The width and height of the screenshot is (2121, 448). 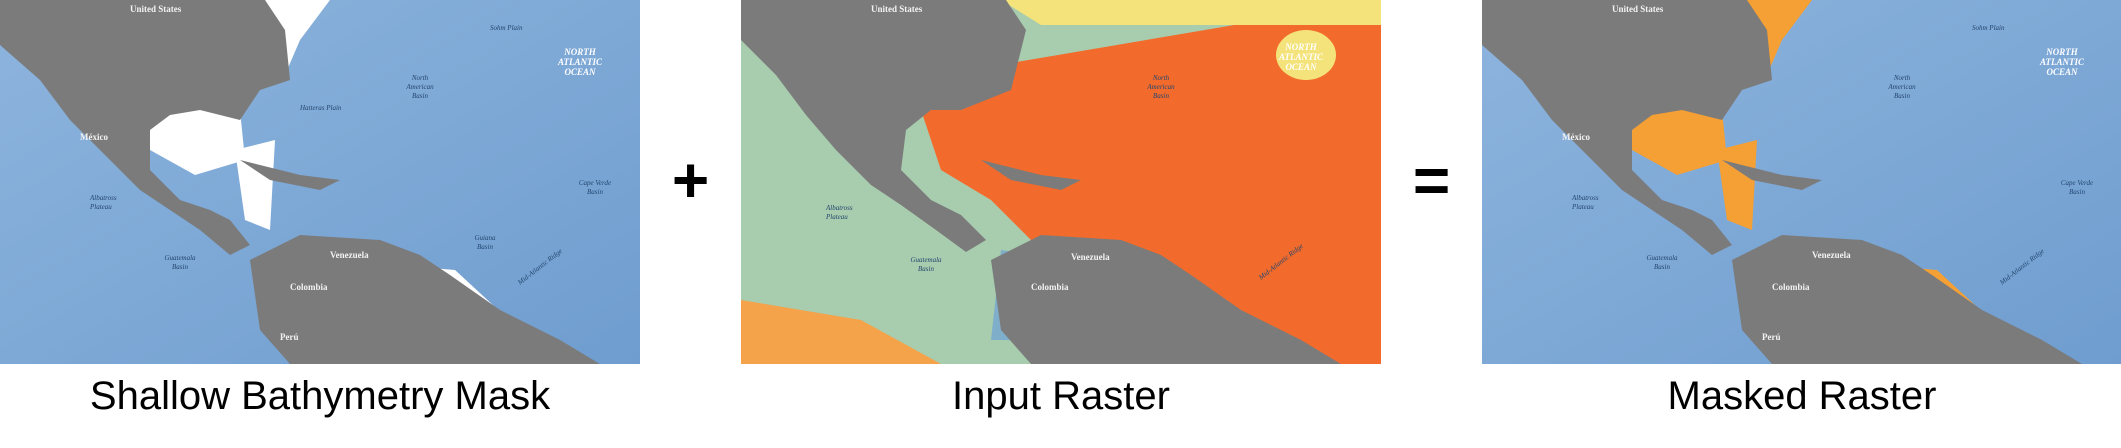 I want to click on label-guiana-2: Basin, so click(x=485, y=247).